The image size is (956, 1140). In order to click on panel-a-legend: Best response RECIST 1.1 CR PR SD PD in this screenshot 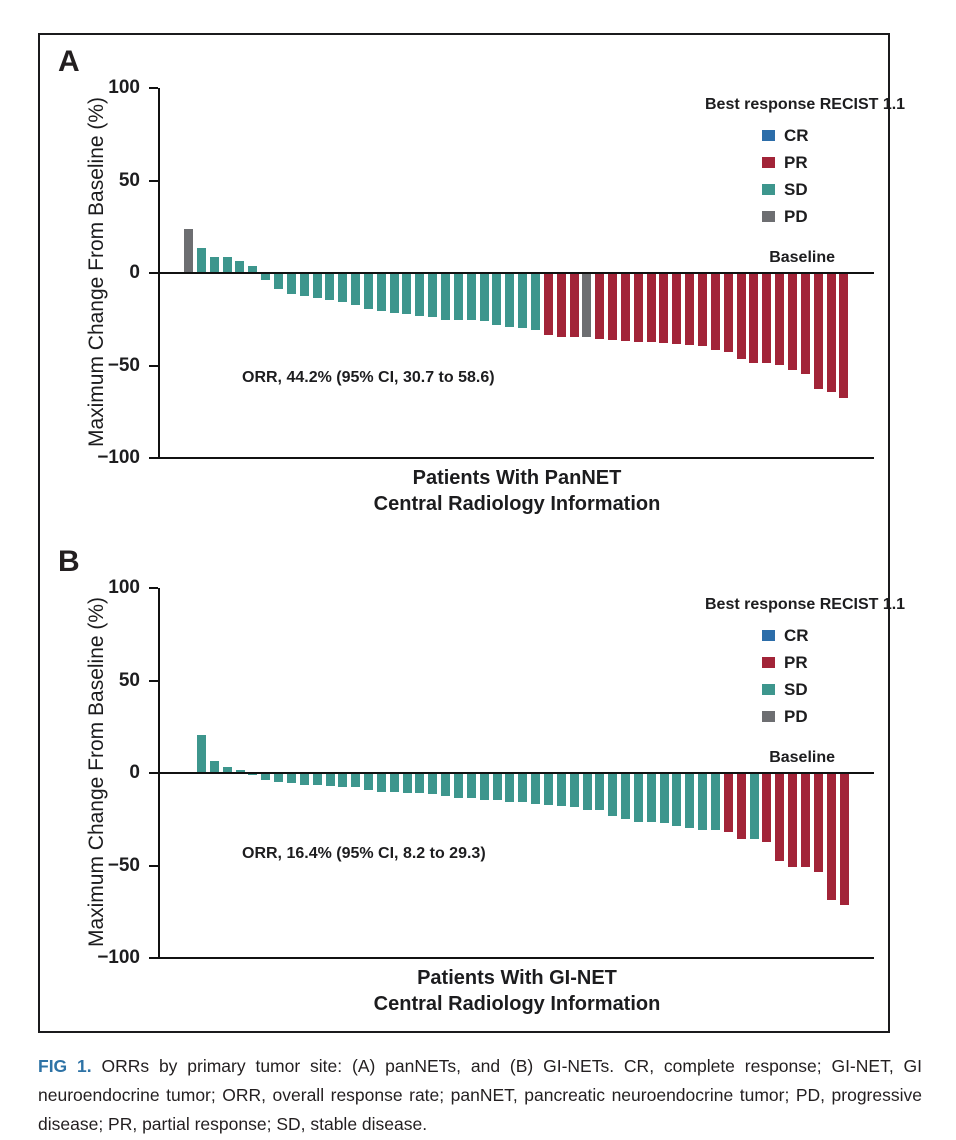, I will do `click(805, 163)`.